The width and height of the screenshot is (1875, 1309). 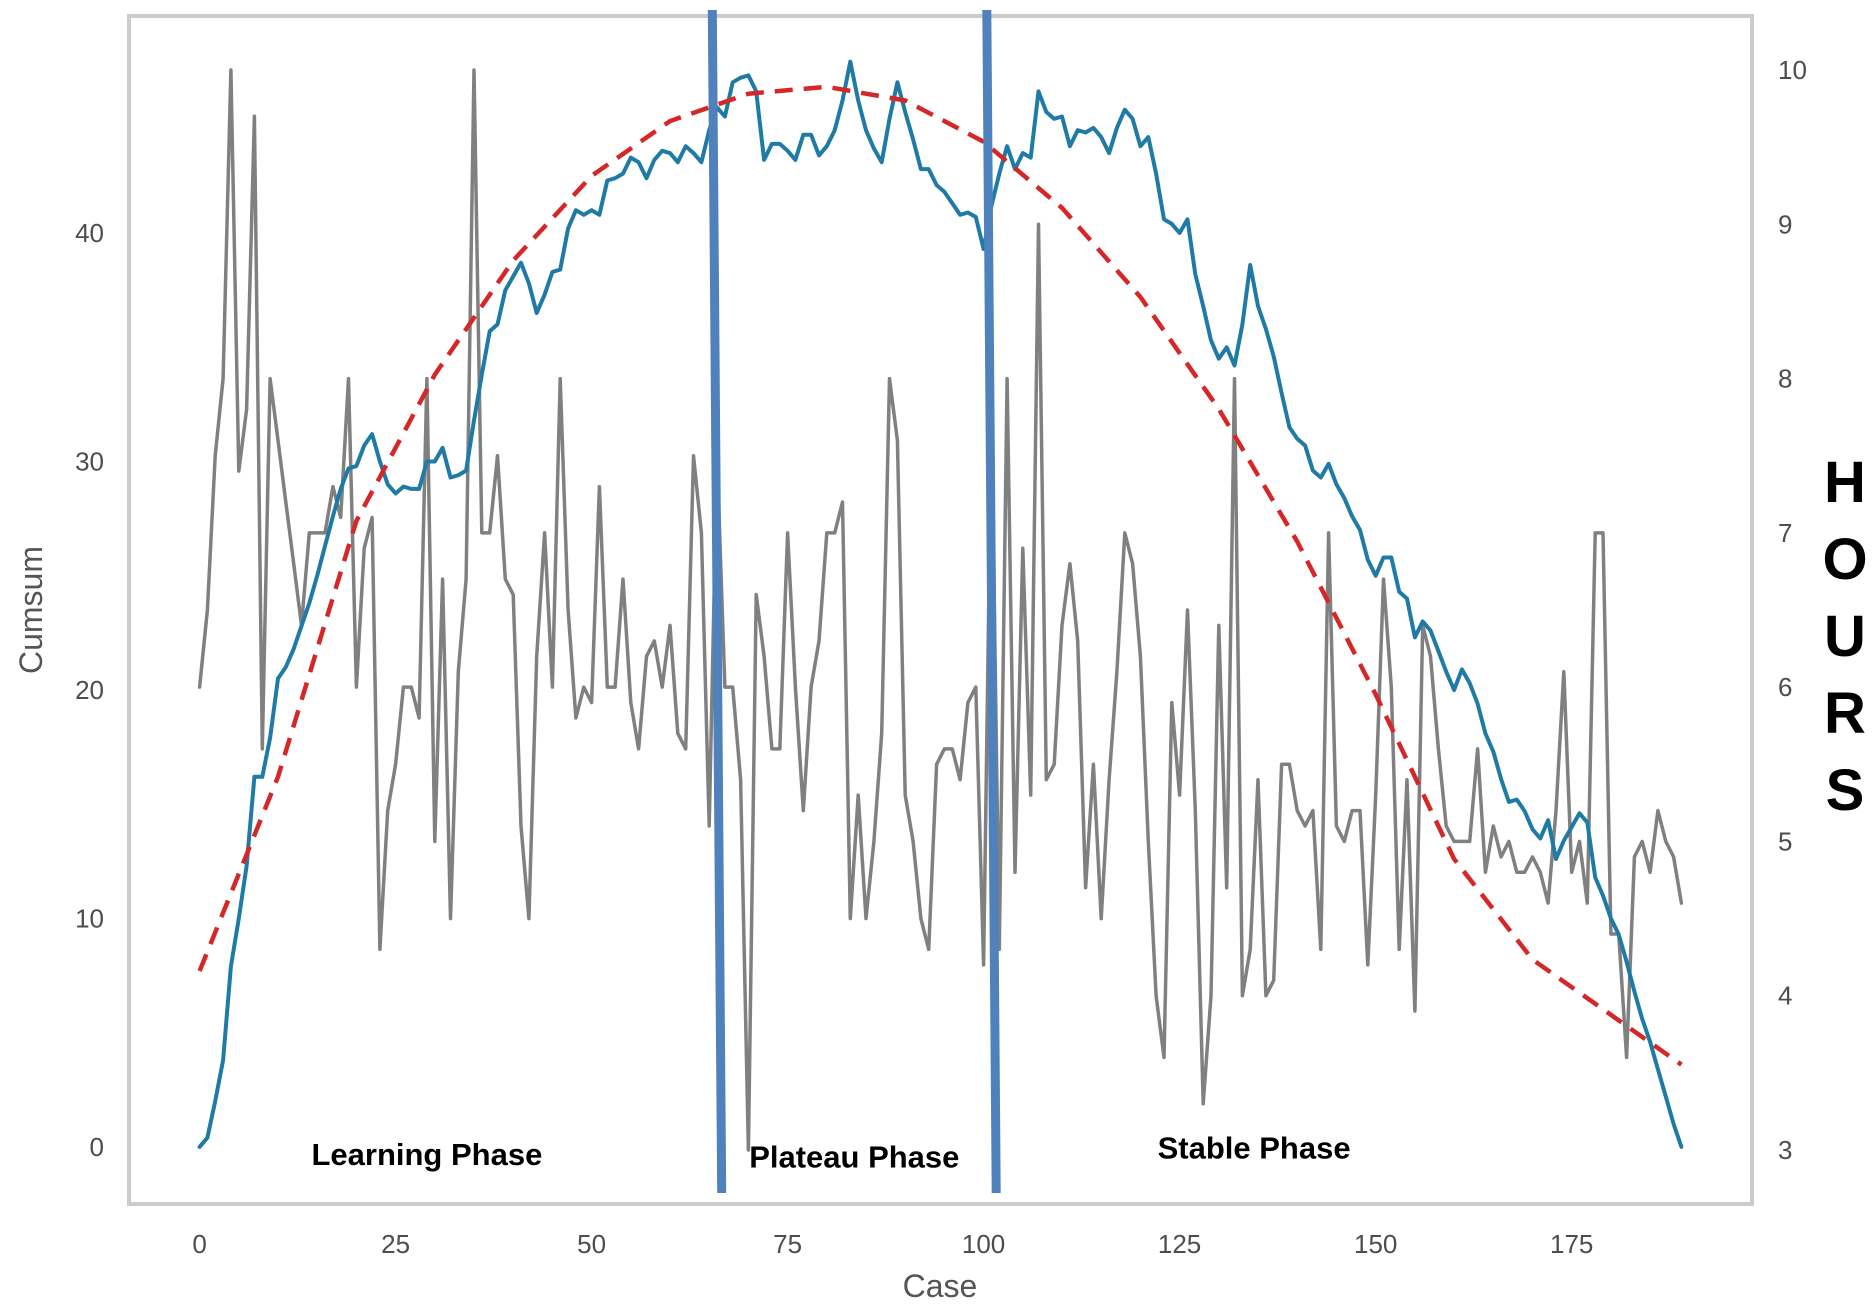 What do you see at coordinates (97, 1147) in the screenshot?
I see `y-tick-label: 0` at bounding box center [97, 1147].